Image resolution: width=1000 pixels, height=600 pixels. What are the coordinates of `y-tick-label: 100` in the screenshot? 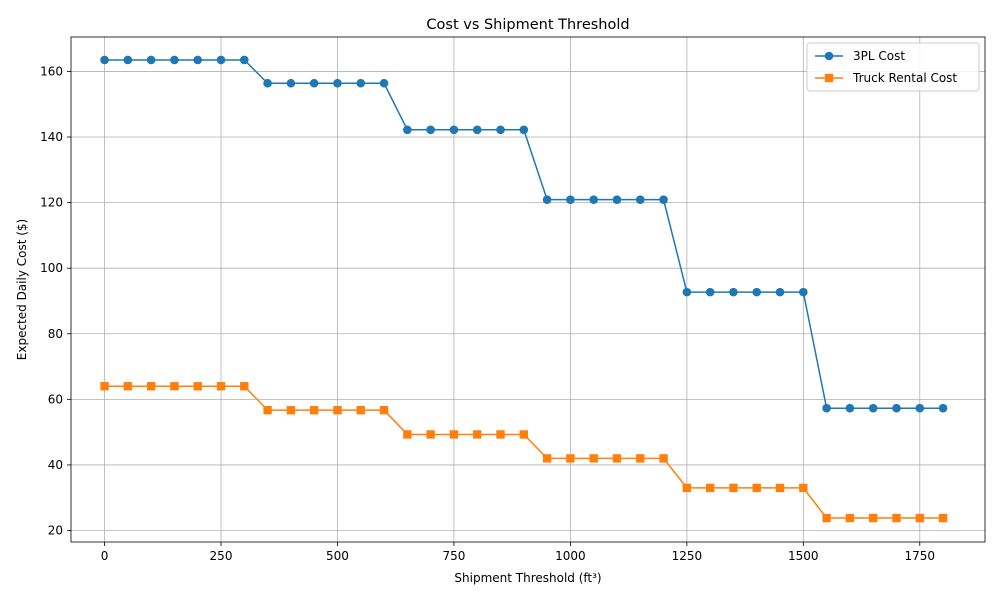 It's located at (51, 268).